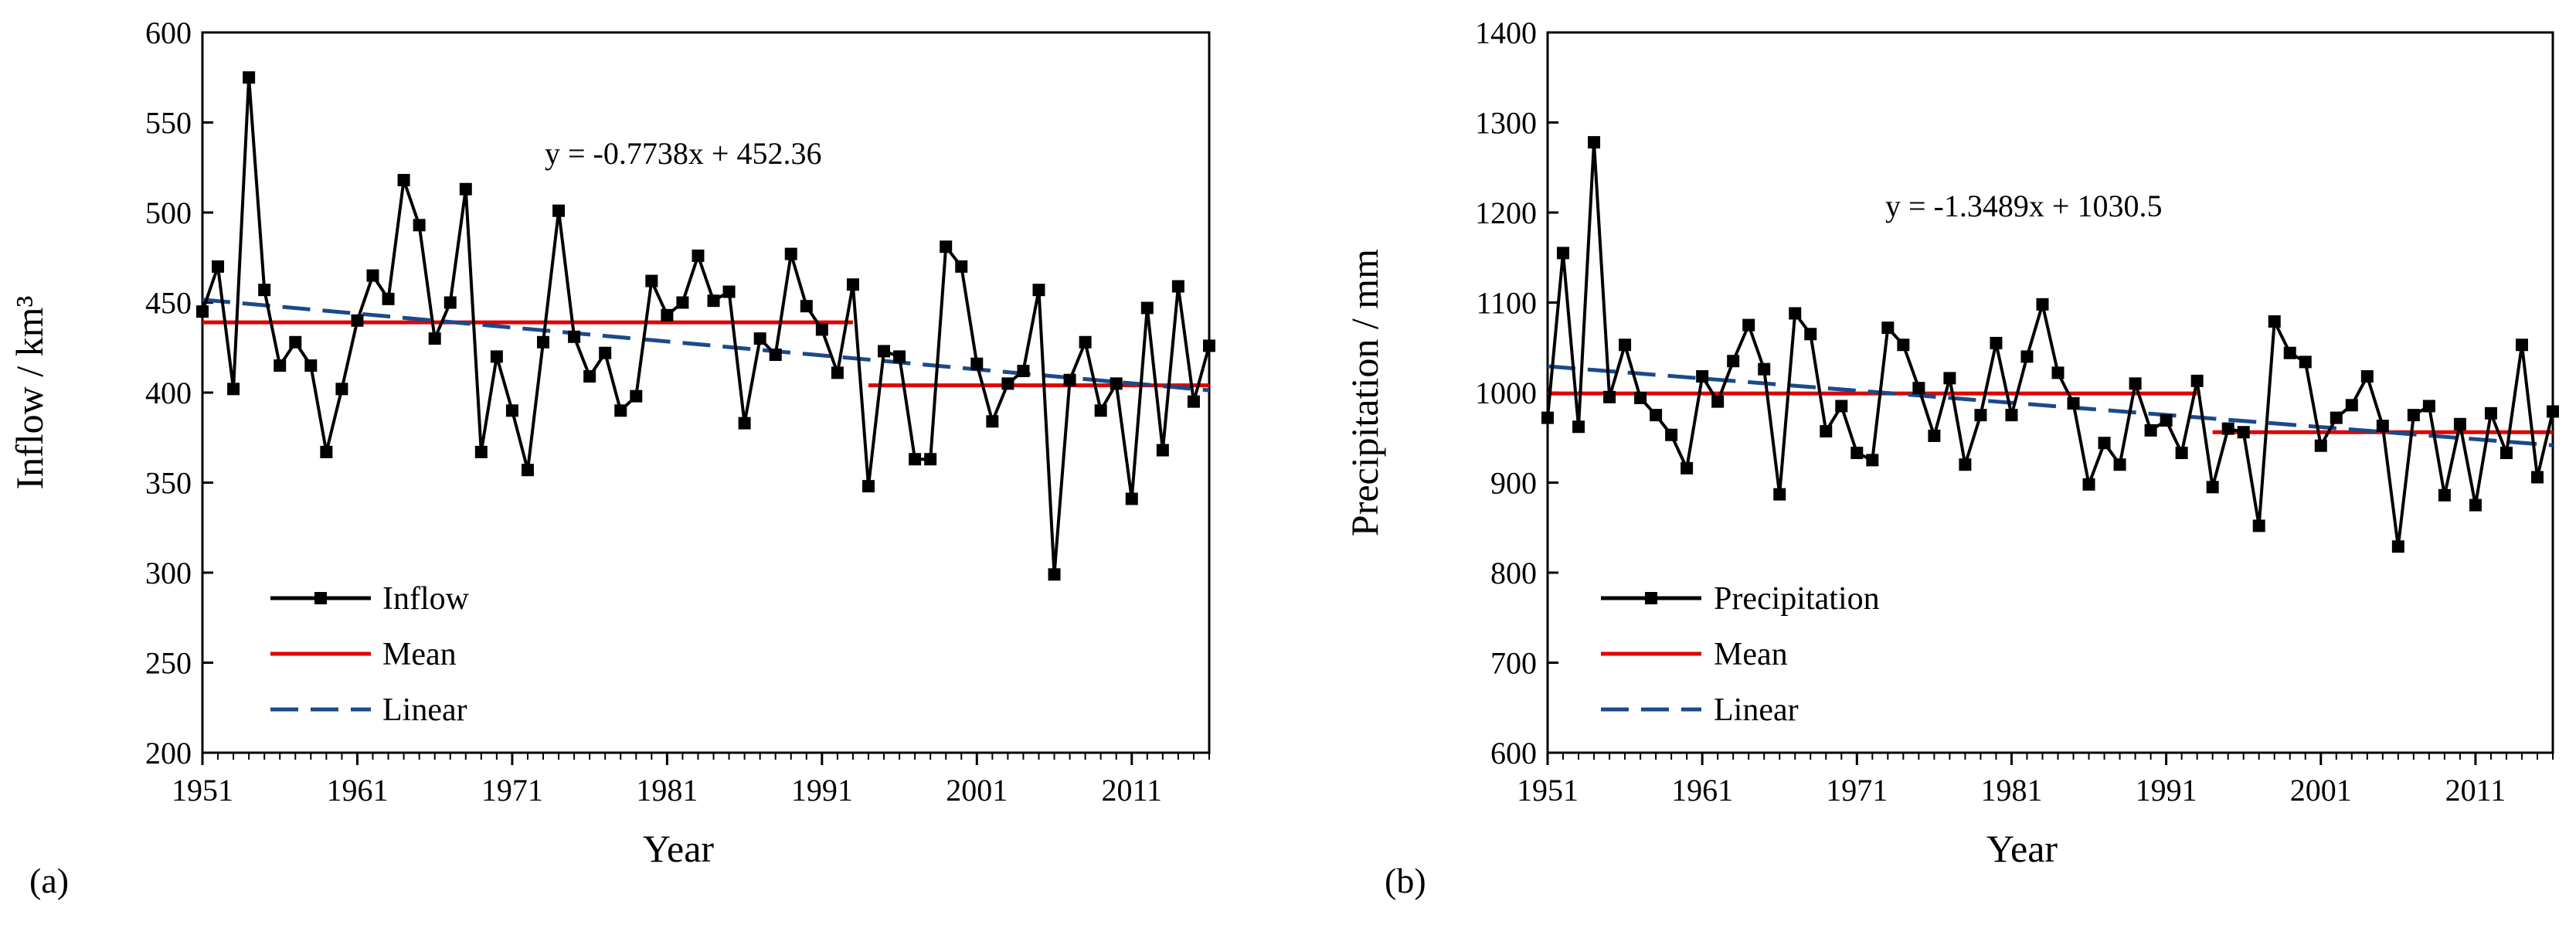 This screenshot has width=2576, height=932. Describe the element at coordinates (168, 664) in the screenshot. I see `y-tick-label: 250` at that location.